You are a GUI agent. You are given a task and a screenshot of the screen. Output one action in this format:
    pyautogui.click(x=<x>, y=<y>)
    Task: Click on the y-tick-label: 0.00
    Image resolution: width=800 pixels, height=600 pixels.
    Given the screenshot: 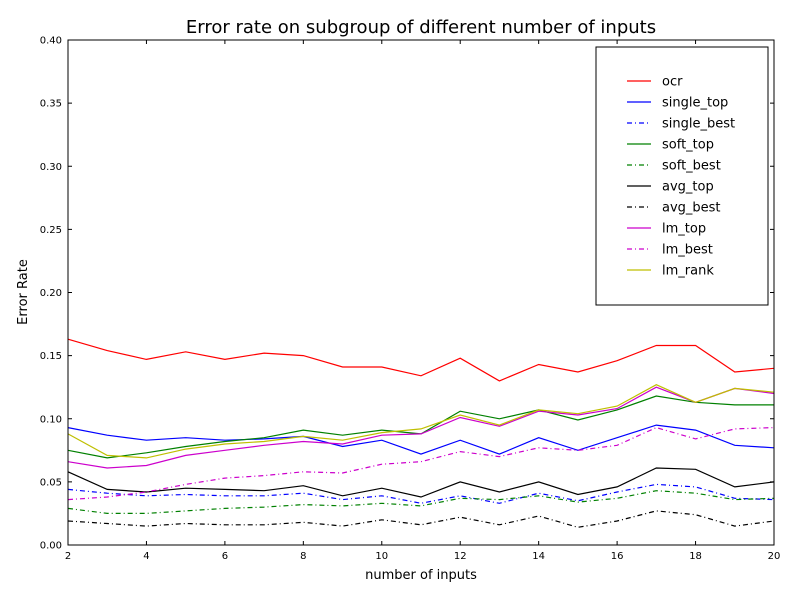 What is the action you would take?
    pyautogui.click(x=51, y=546)
    